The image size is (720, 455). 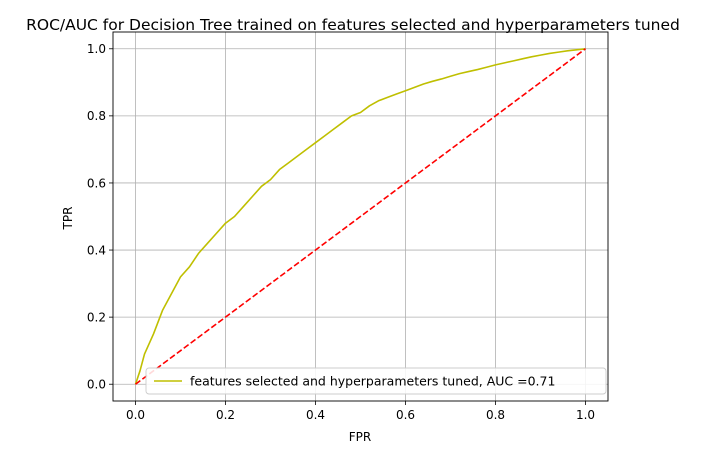 What do you see at coordinates (495, 415) in the screenshot?
I see `x-tick-label: 0.8` at bounding box center [495, 415].